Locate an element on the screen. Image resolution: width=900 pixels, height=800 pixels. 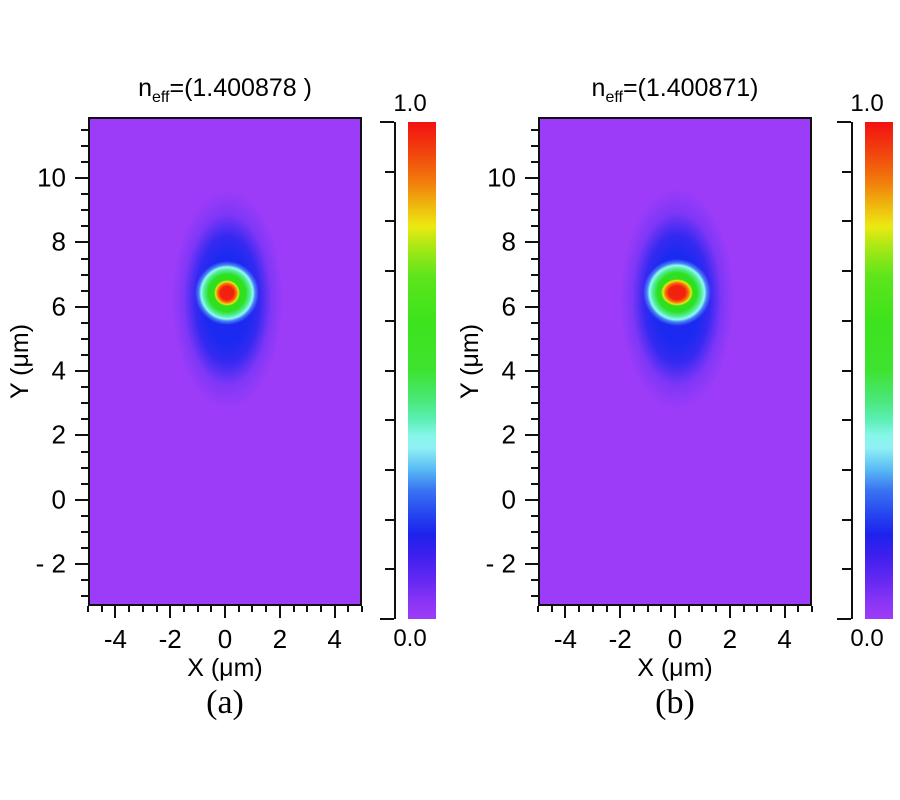
colorbar-a: 1.0 0.0 is located at coordinates (415, 380).